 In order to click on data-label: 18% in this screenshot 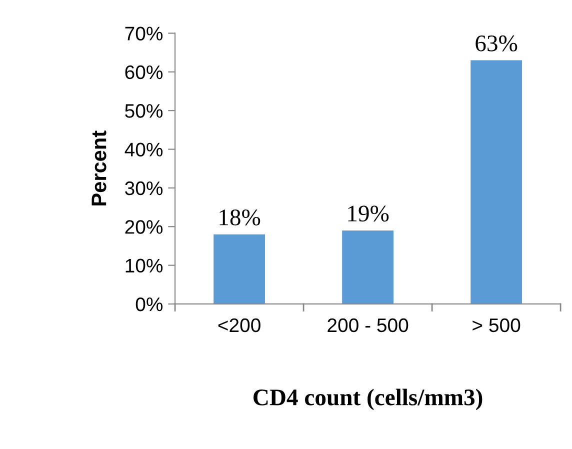, I will do `click(240, 217)`.